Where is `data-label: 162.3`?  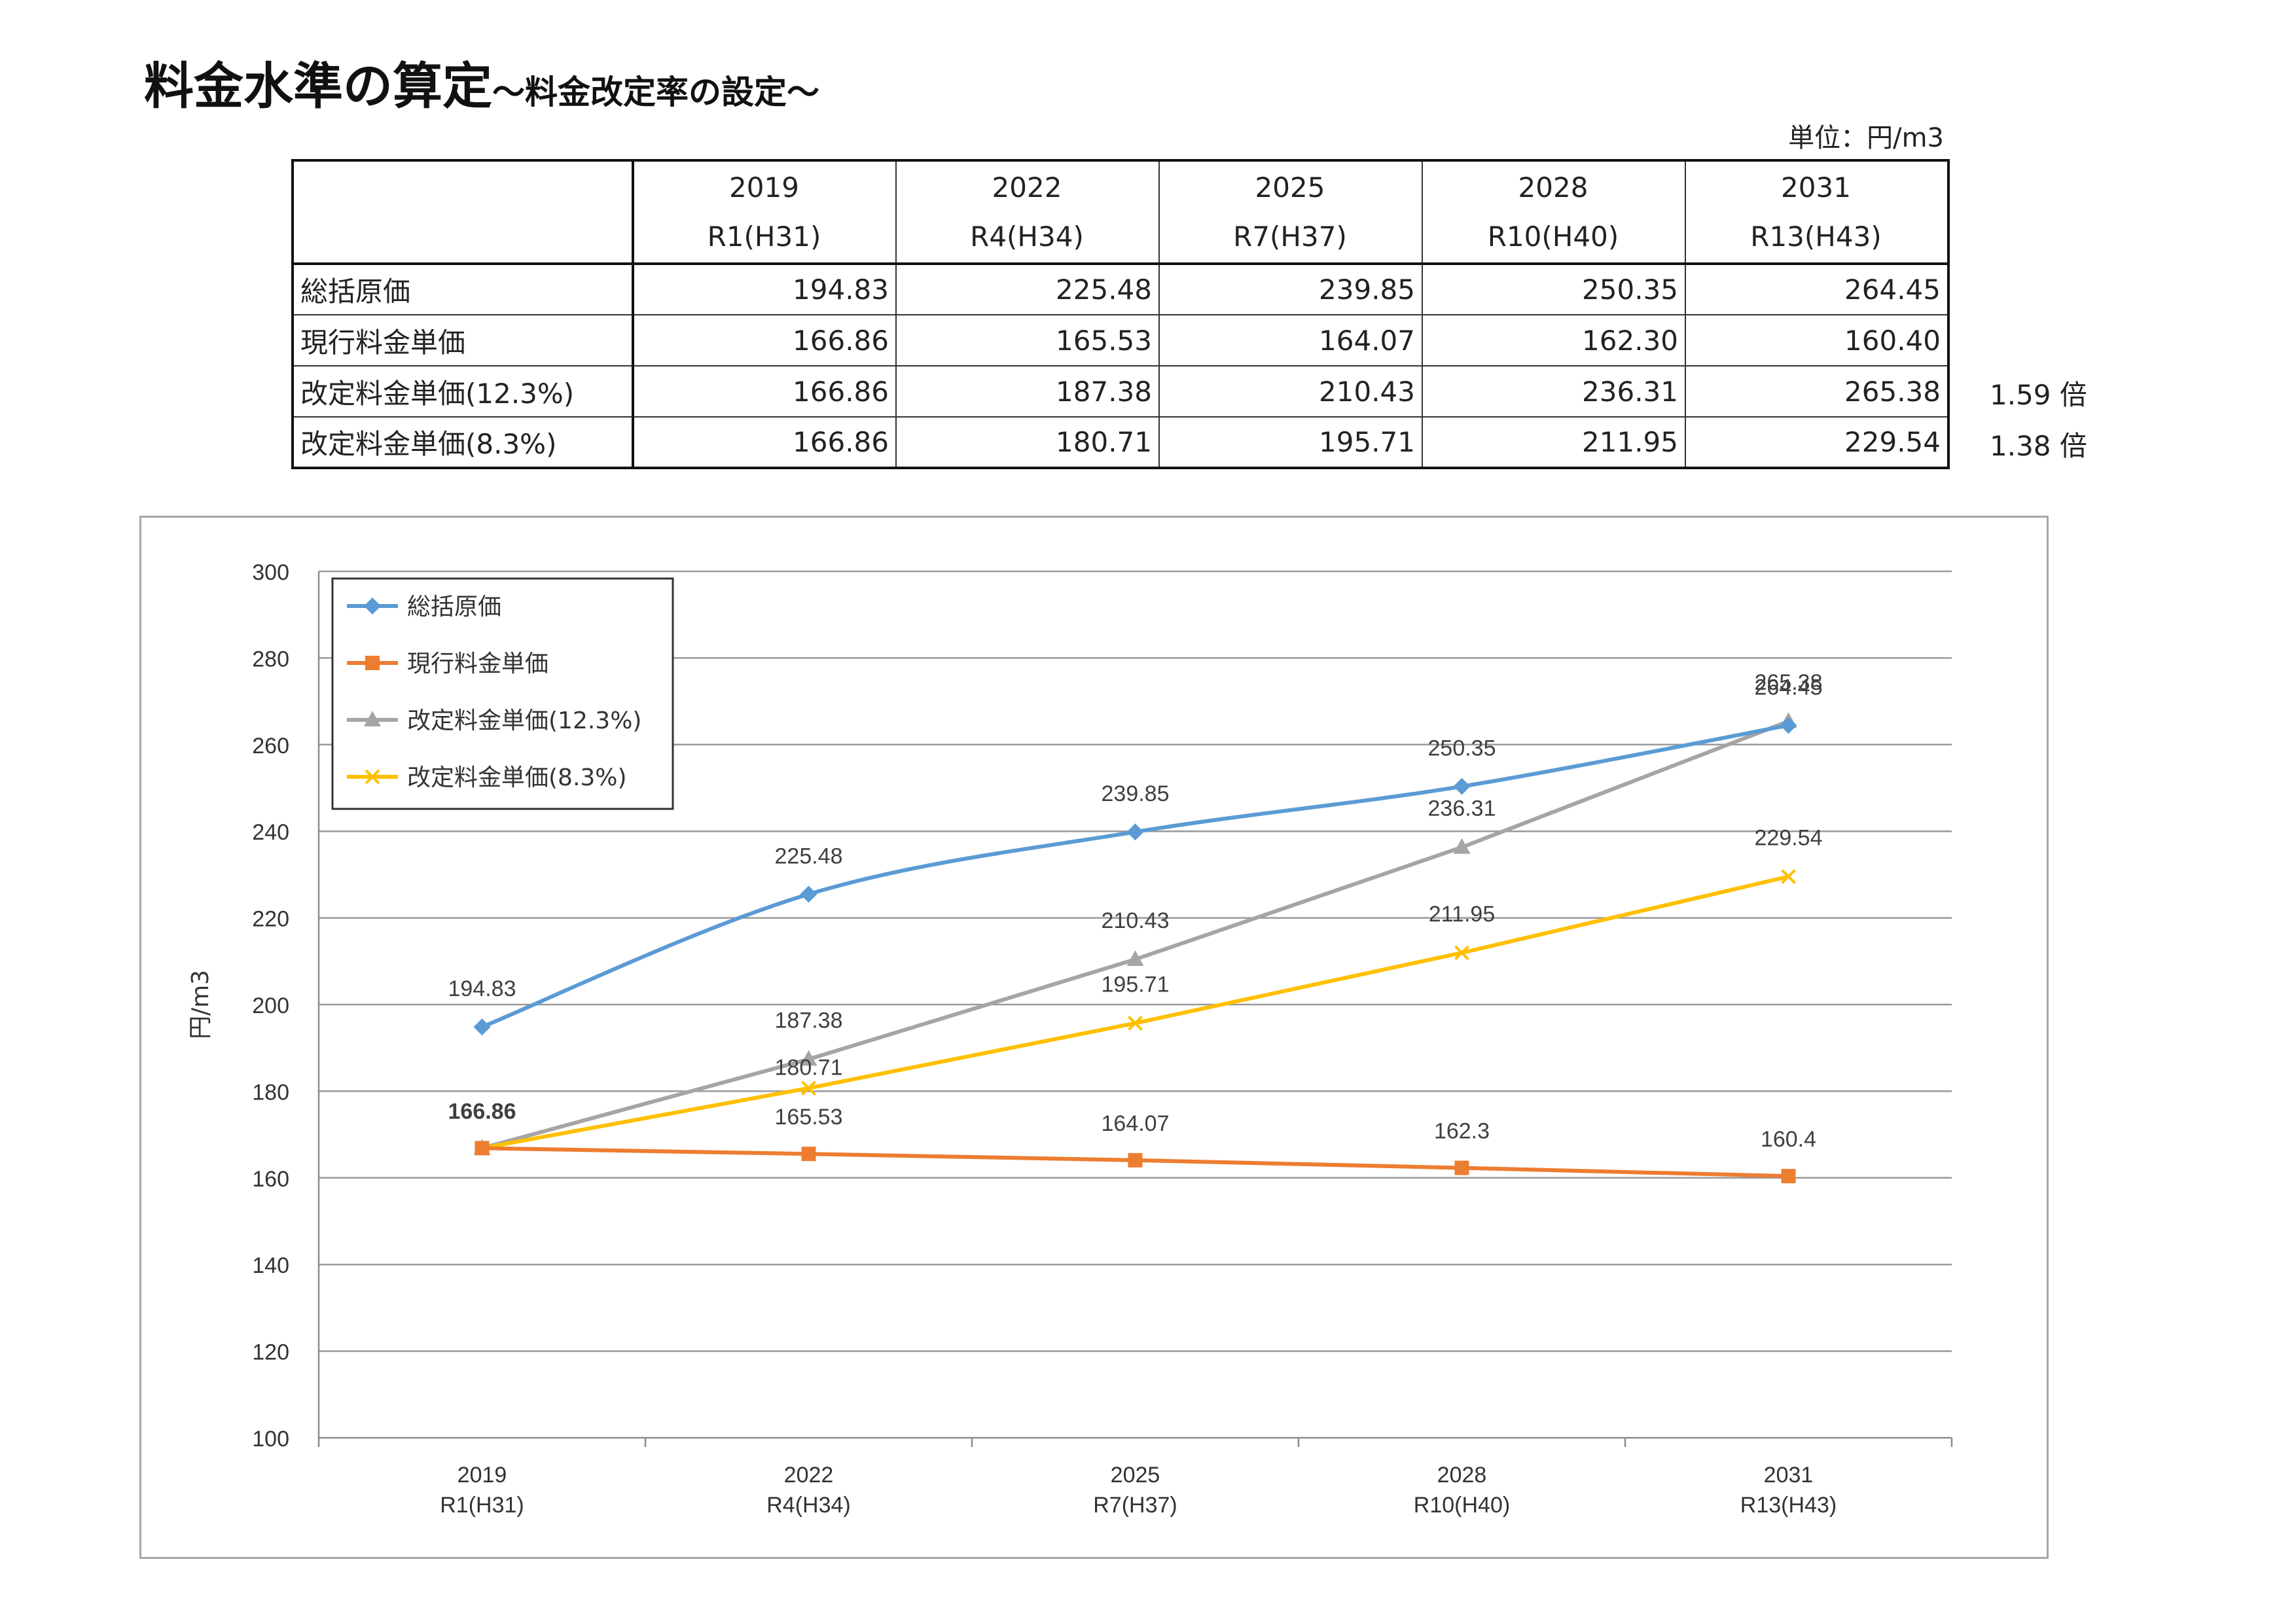 data-label: 162.3 is located at coordinates (1462, 1131).